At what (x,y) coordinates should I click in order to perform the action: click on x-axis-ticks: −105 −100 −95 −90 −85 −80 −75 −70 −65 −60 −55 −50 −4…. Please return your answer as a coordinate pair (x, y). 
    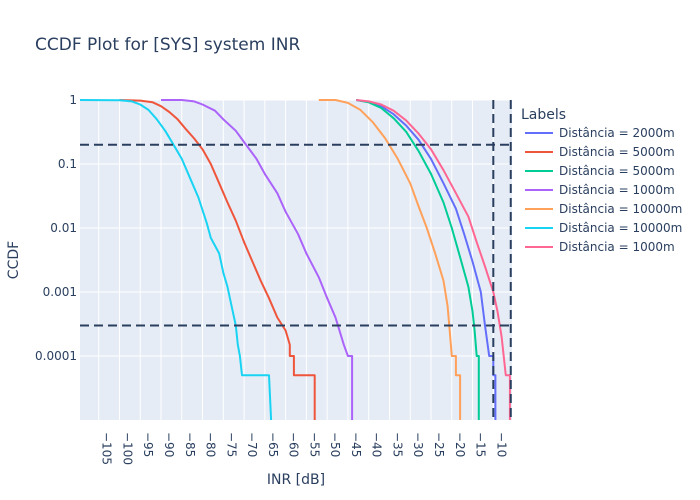
    Looking at the image, I should click on (304, 448).